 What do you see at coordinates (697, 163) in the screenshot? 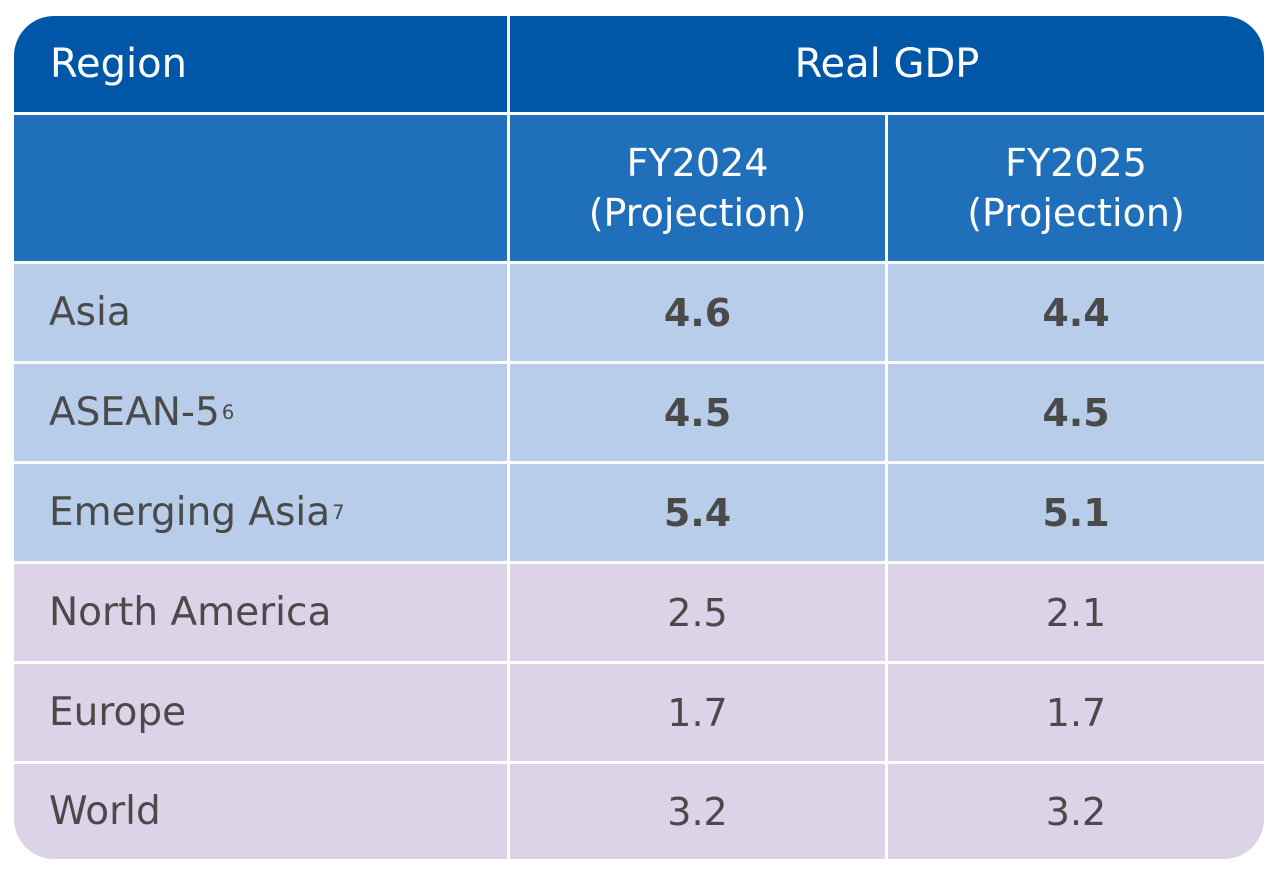
I see `fy2024-year: FY2024` at bounding box center [697, 163].